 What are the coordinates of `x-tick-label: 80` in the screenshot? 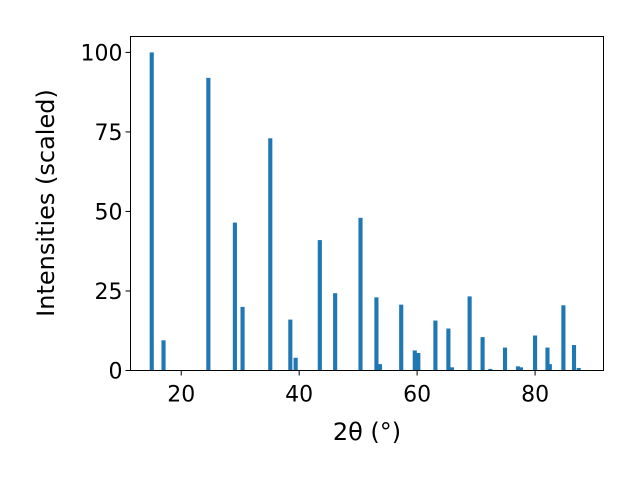 It's located at (535, 395).